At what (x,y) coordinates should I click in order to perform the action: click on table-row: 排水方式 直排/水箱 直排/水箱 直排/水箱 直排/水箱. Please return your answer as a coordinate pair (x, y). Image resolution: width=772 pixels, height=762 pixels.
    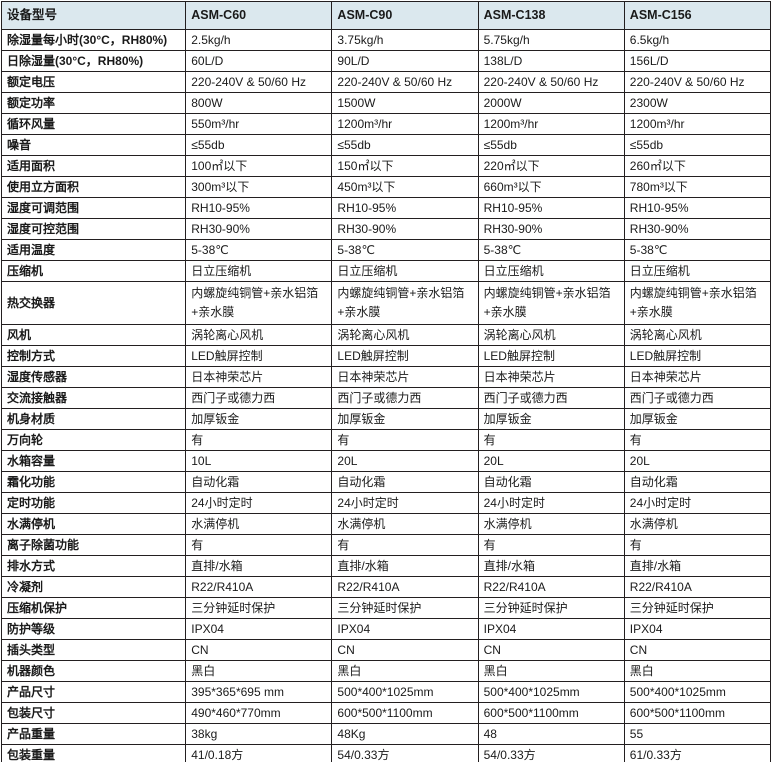
    Looking at the image, I should click on (386, 566).